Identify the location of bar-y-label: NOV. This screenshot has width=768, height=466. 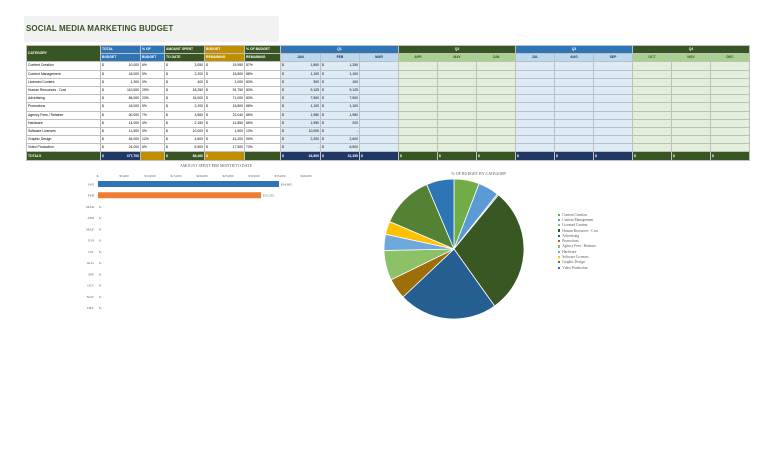
(91, 297).